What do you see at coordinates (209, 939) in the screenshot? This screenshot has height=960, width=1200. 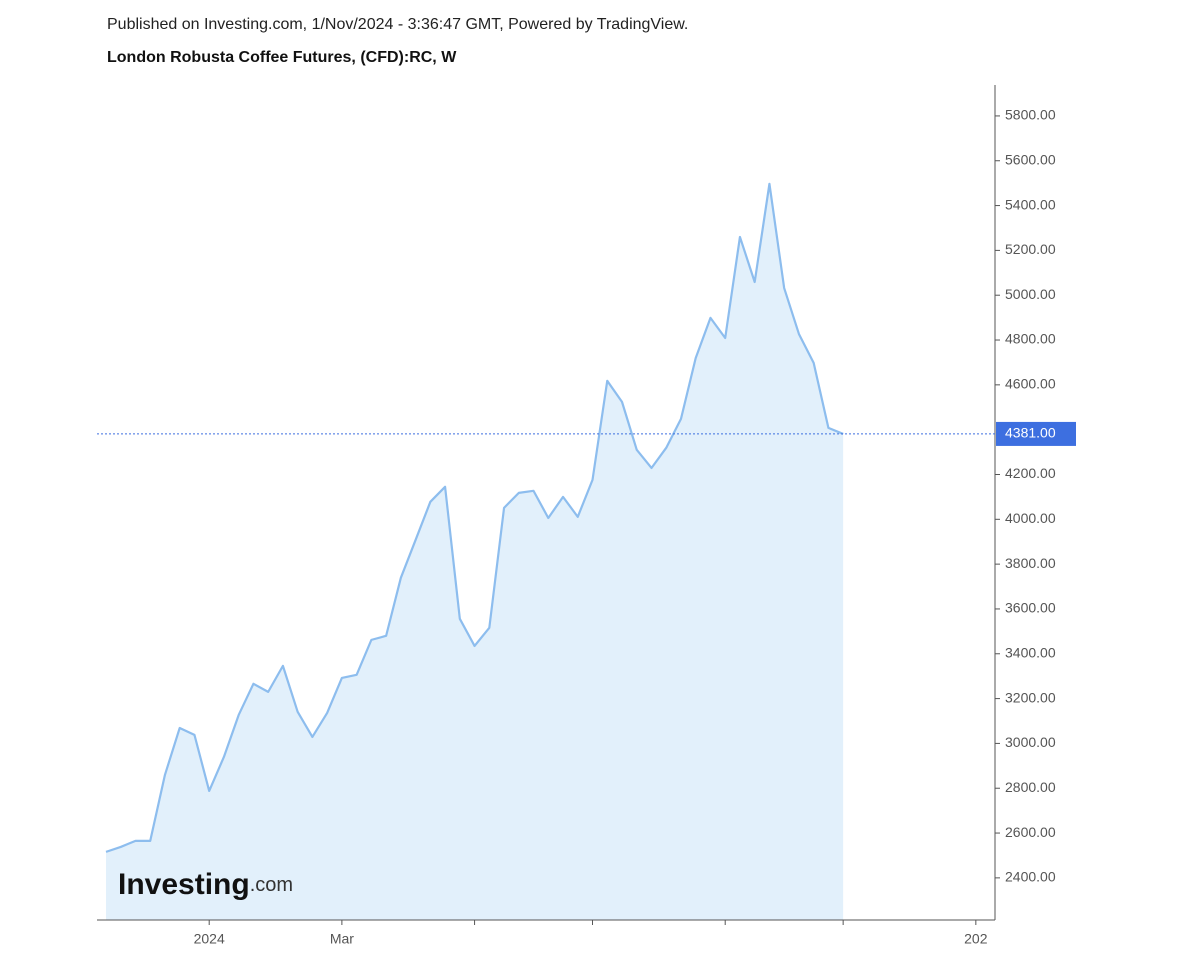 I see `x-tick-label: 2024` at bounding box center [209, 939].